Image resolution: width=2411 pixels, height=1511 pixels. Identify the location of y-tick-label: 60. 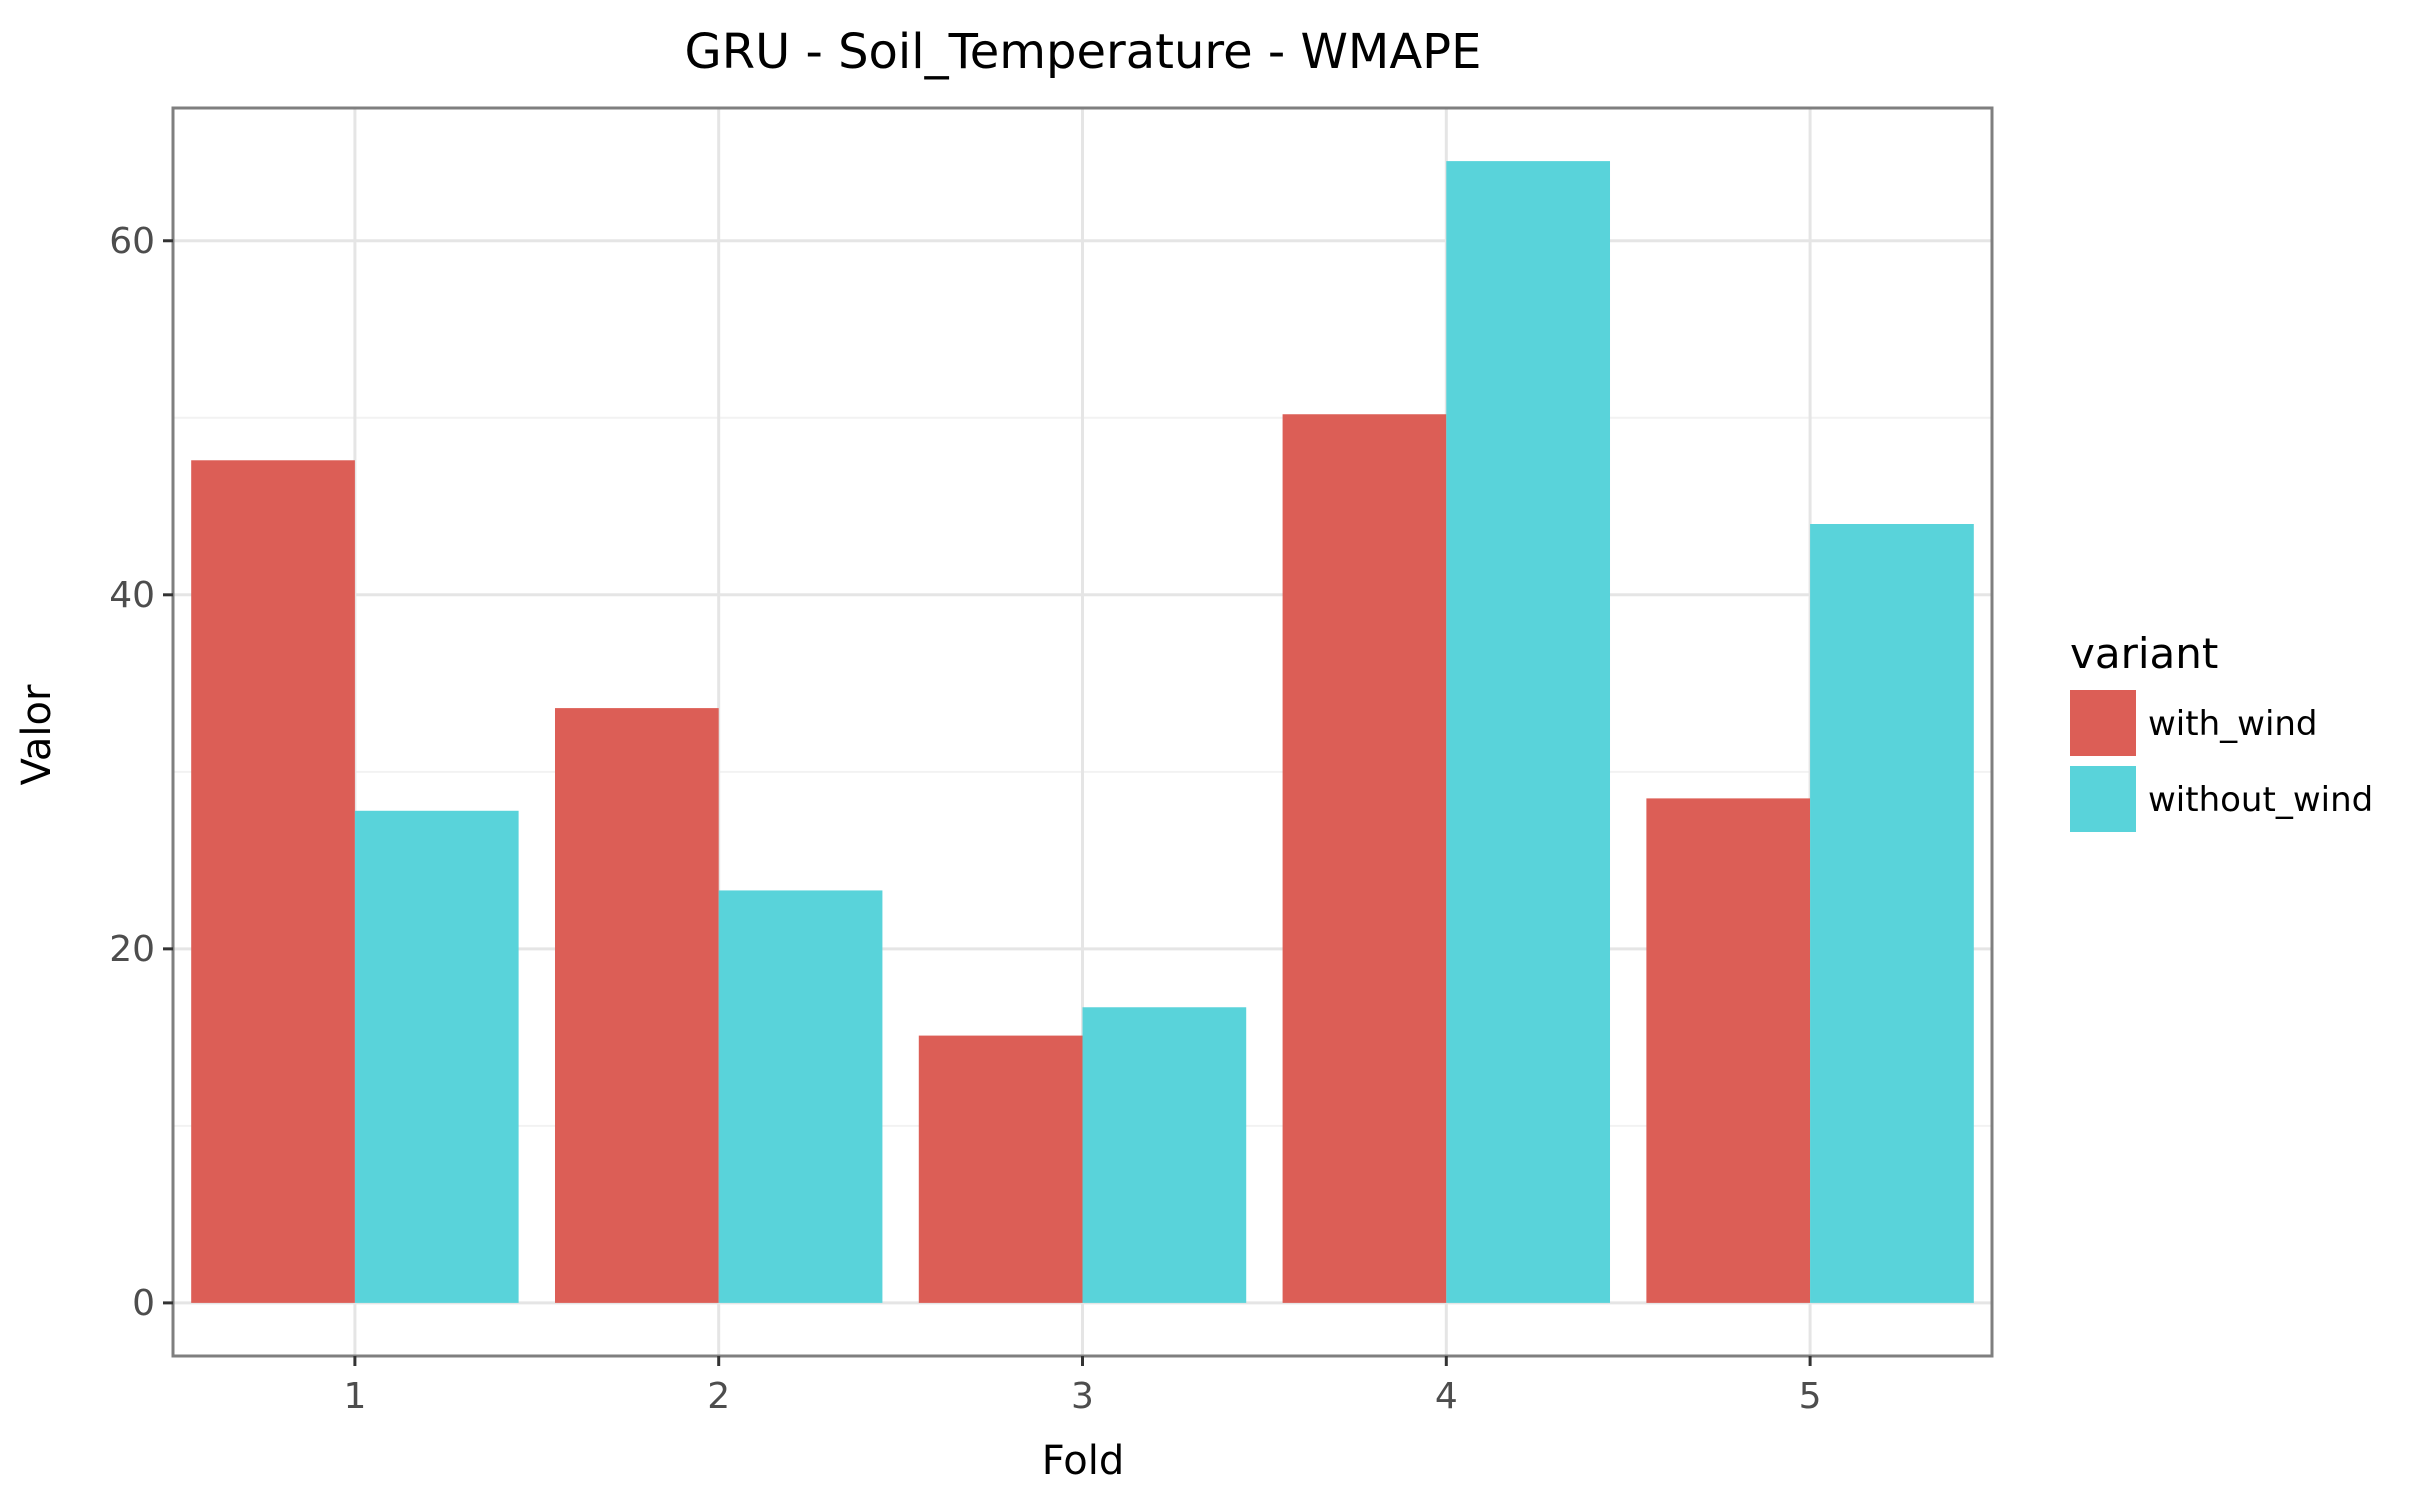
(132, 241).